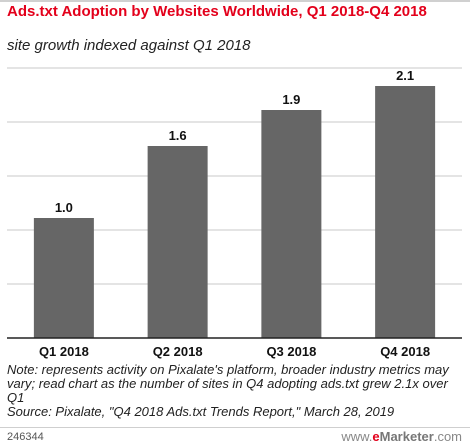 The height and width of the screenshot is (448, 470). What do you see at coordinates (291, 351) in the screenshot?
I see `x-tick-label: Q3 2018` at bounding box center [291, 351].